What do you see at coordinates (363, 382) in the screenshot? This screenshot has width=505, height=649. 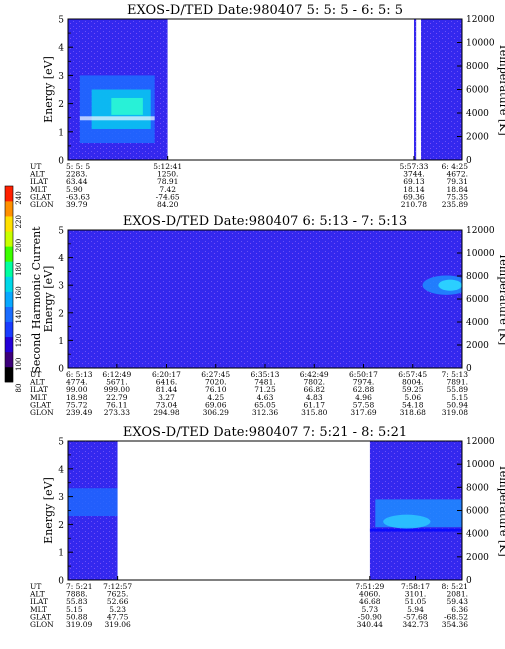 I see `orbit-value: 7974.` at bounding box center [363, 382].